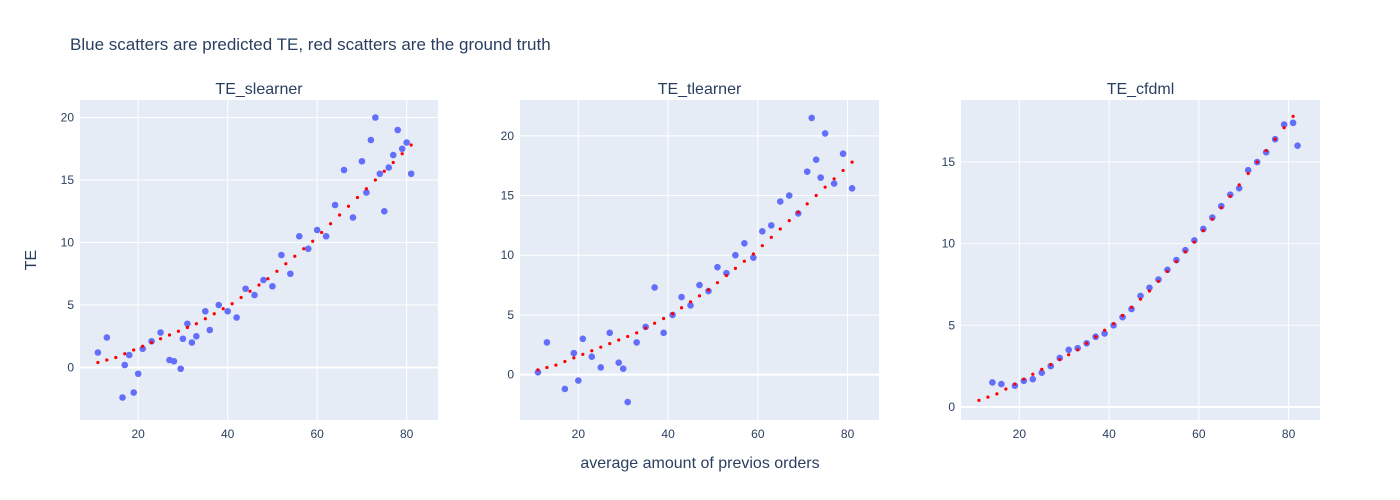 The image size is (1400, 500). Describe the element at coordinates (758, 434) in the screenshot. I see `x-tick-label: 60` at that location.